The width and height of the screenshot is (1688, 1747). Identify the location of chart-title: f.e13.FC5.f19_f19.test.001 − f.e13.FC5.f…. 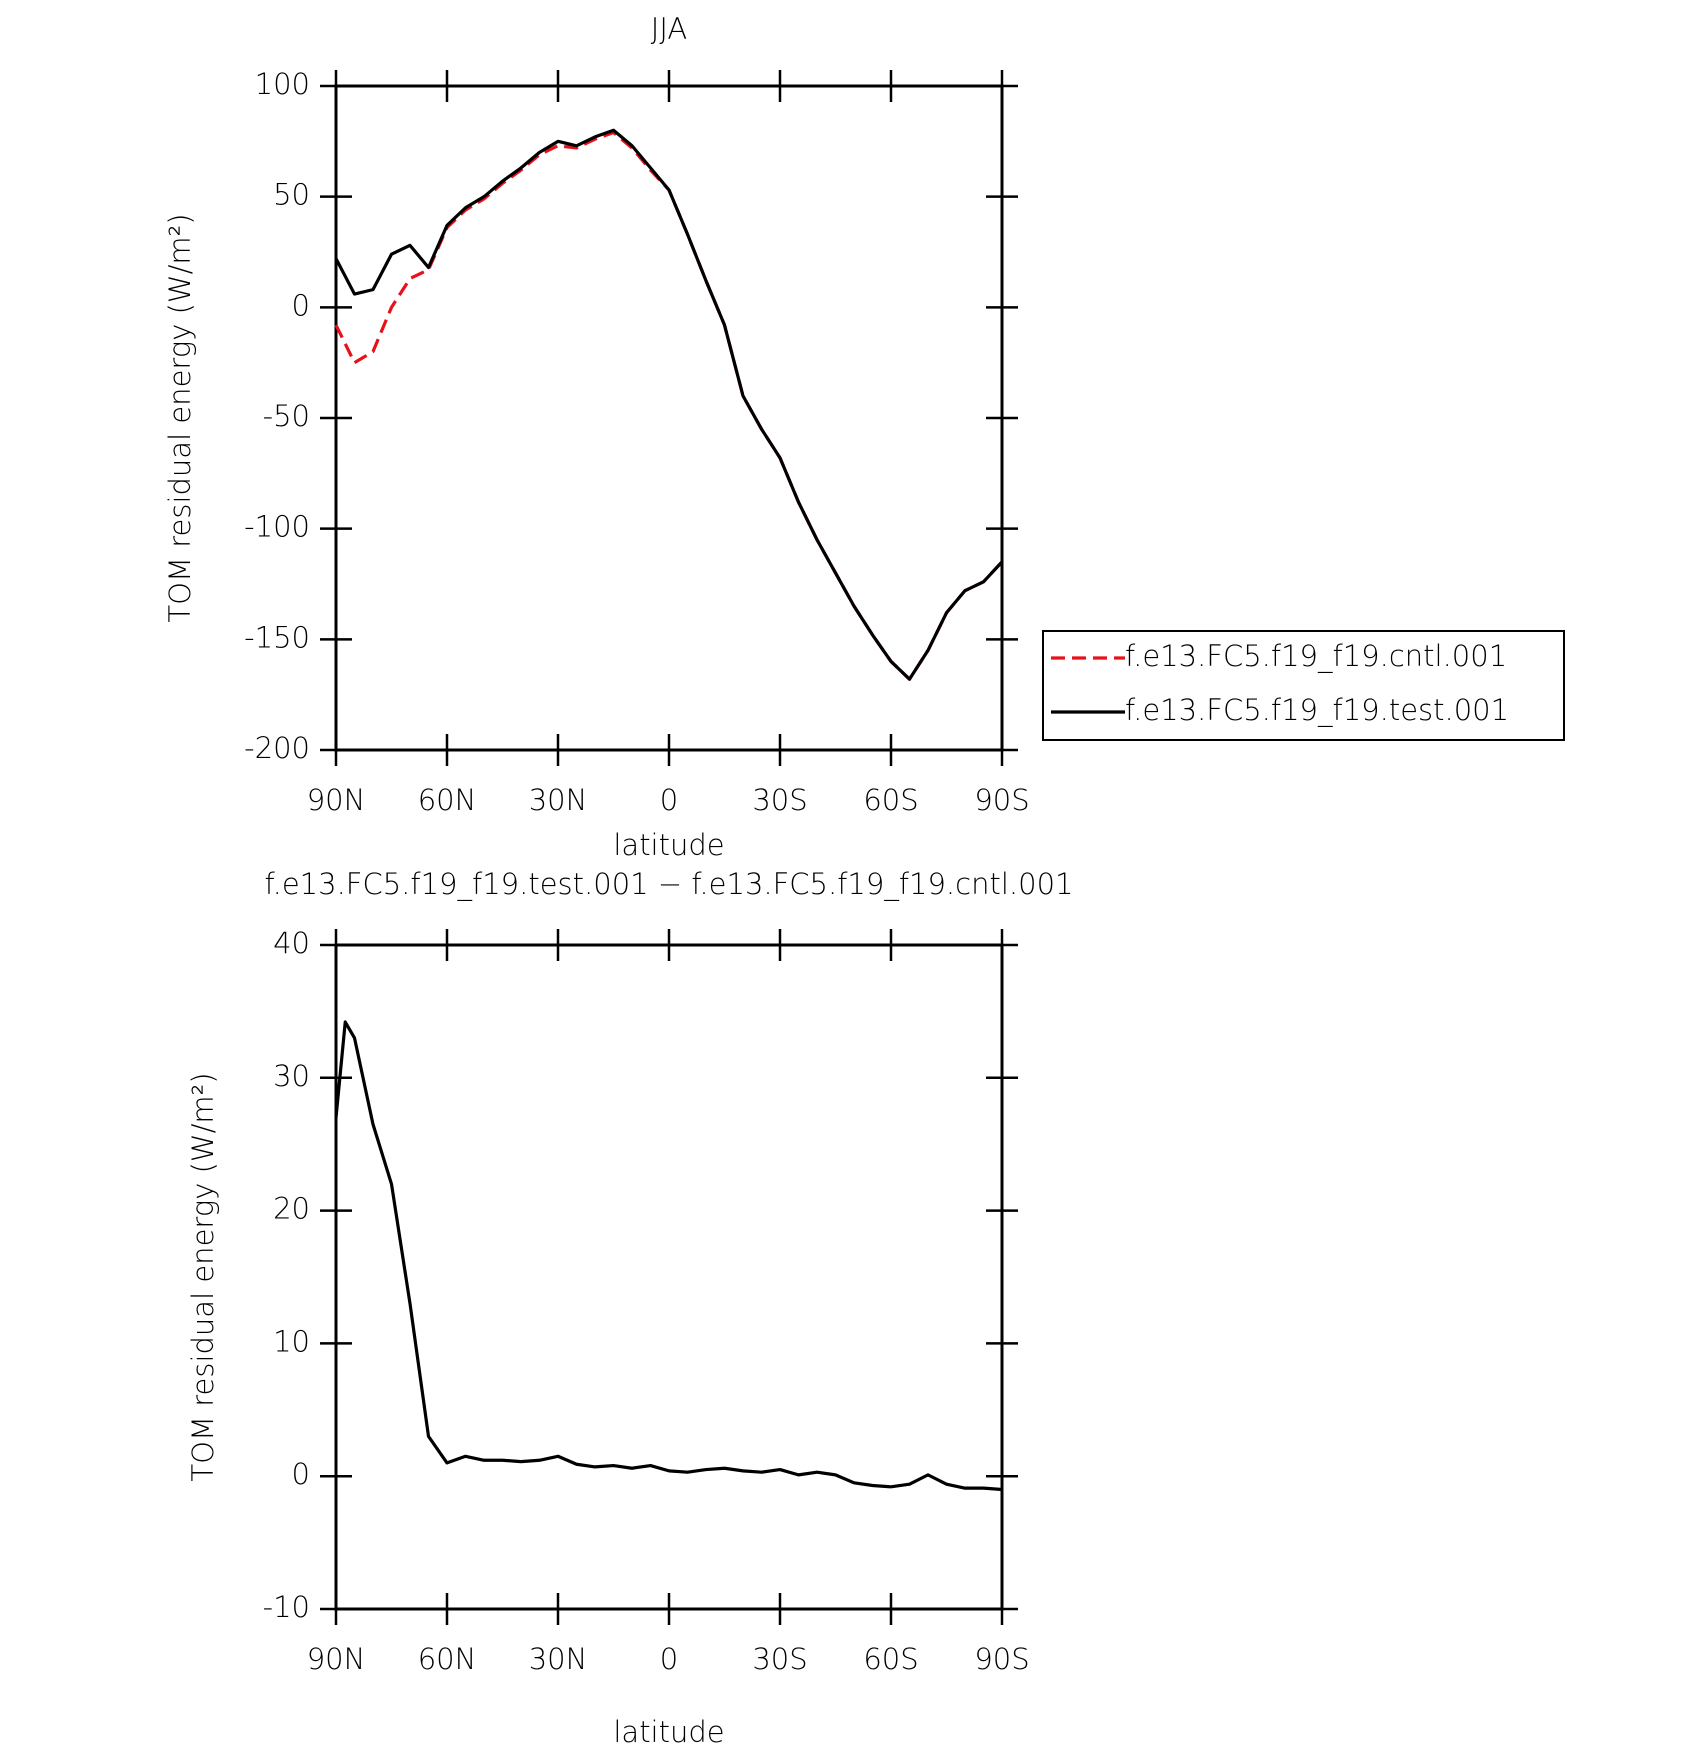
(669, 884).